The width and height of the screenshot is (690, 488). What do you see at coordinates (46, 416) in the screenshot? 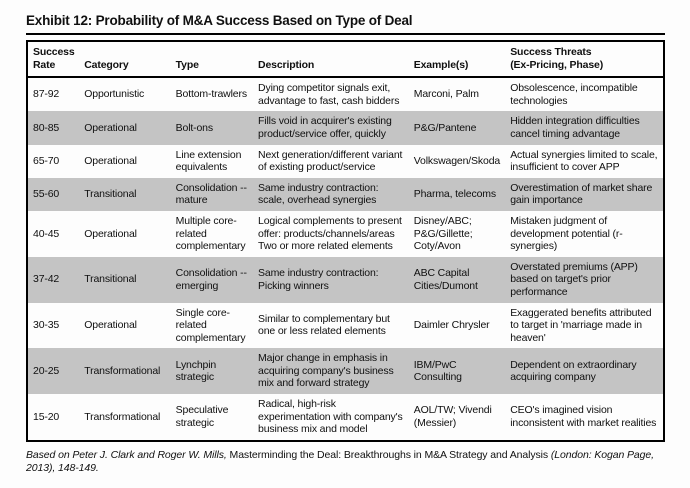
I see `cell-success-rate: 15-20` at bounding box center [46, 416].